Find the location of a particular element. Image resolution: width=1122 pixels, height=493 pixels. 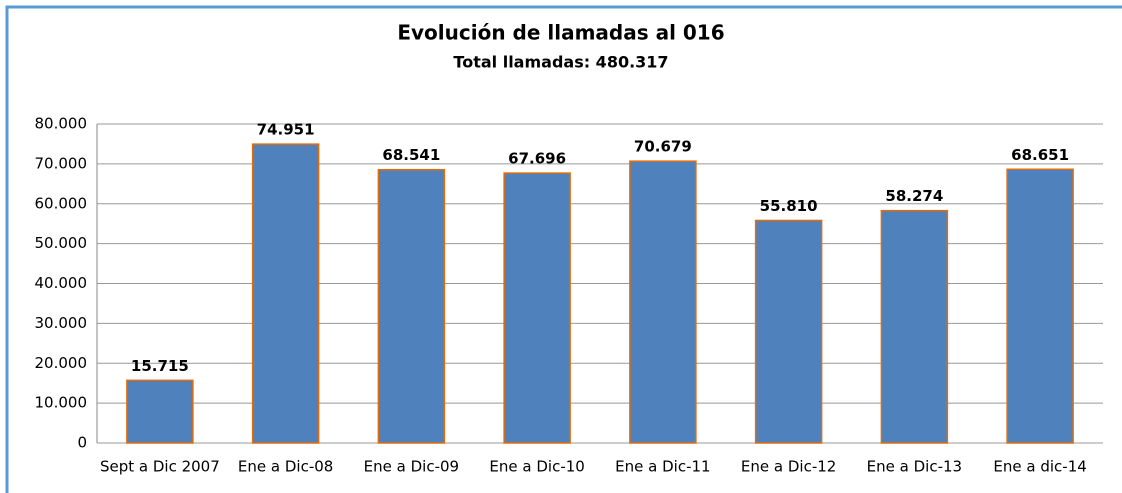

data-label: 74.951 is located at coordinates (286, 130).